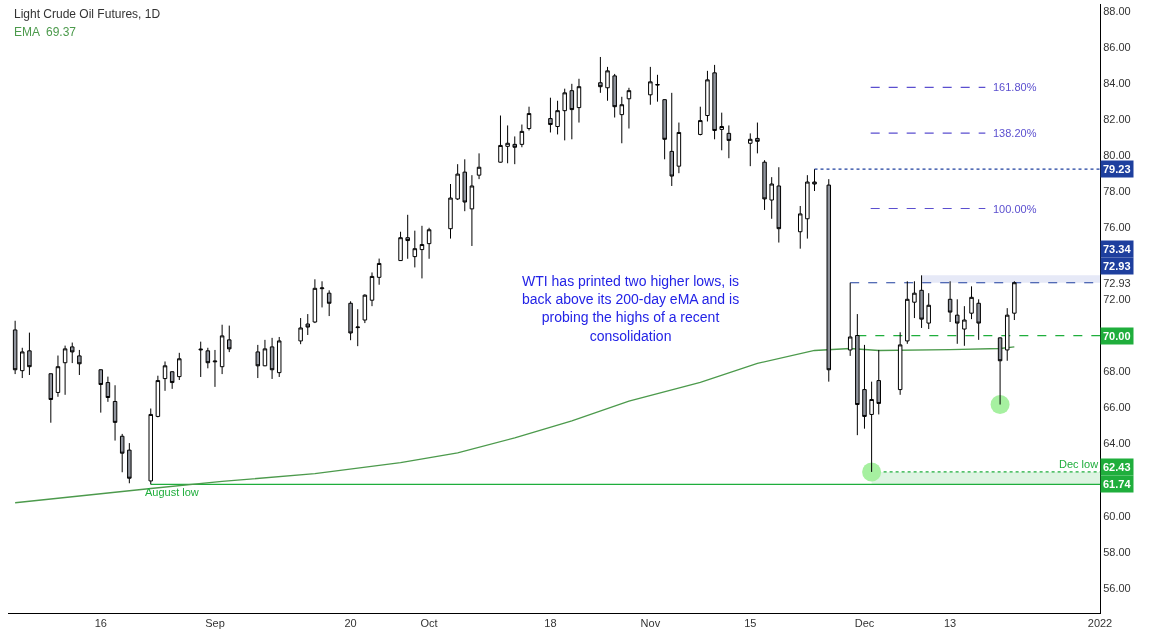  I want to click on x-tick-label: Nov, so click(650, 623).